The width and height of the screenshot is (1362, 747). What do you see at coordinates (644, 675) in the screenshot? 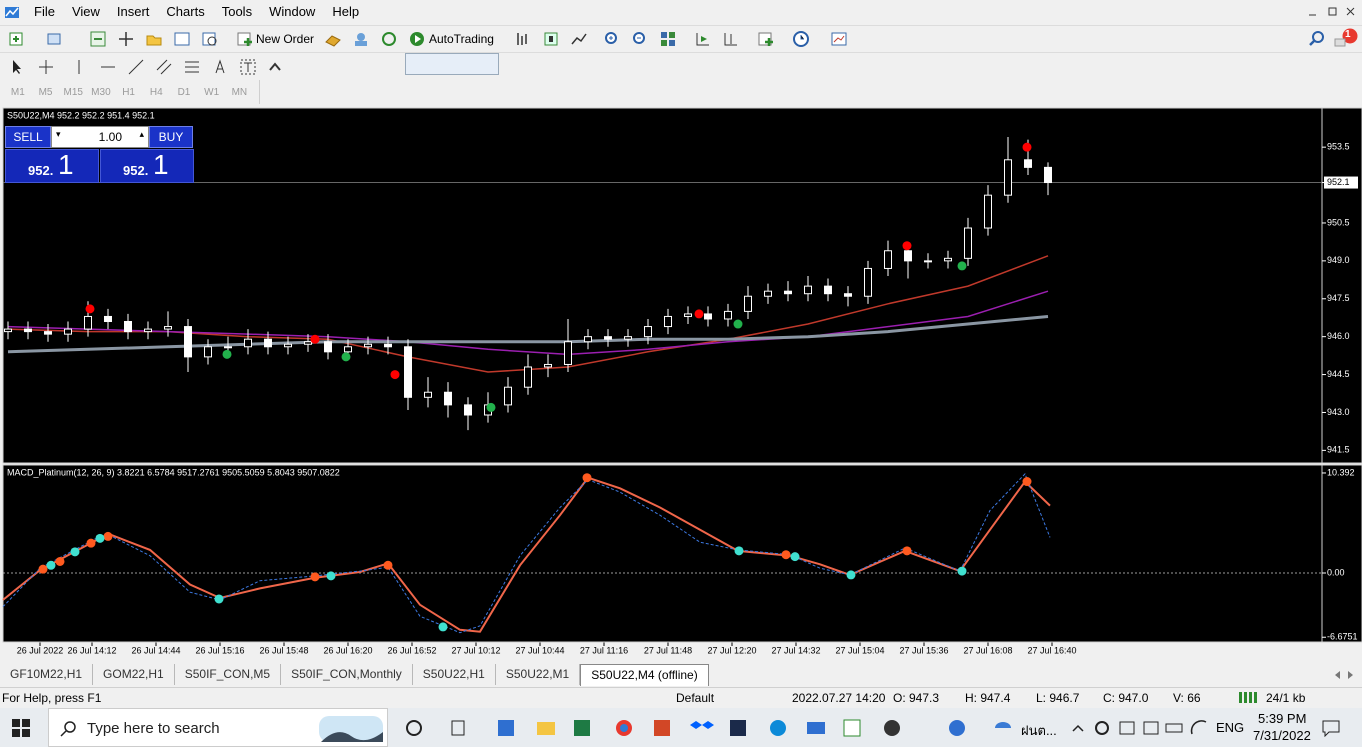
I see `chart-tab: S50U22,M4 (offline)` at bounding box center [644, 675].